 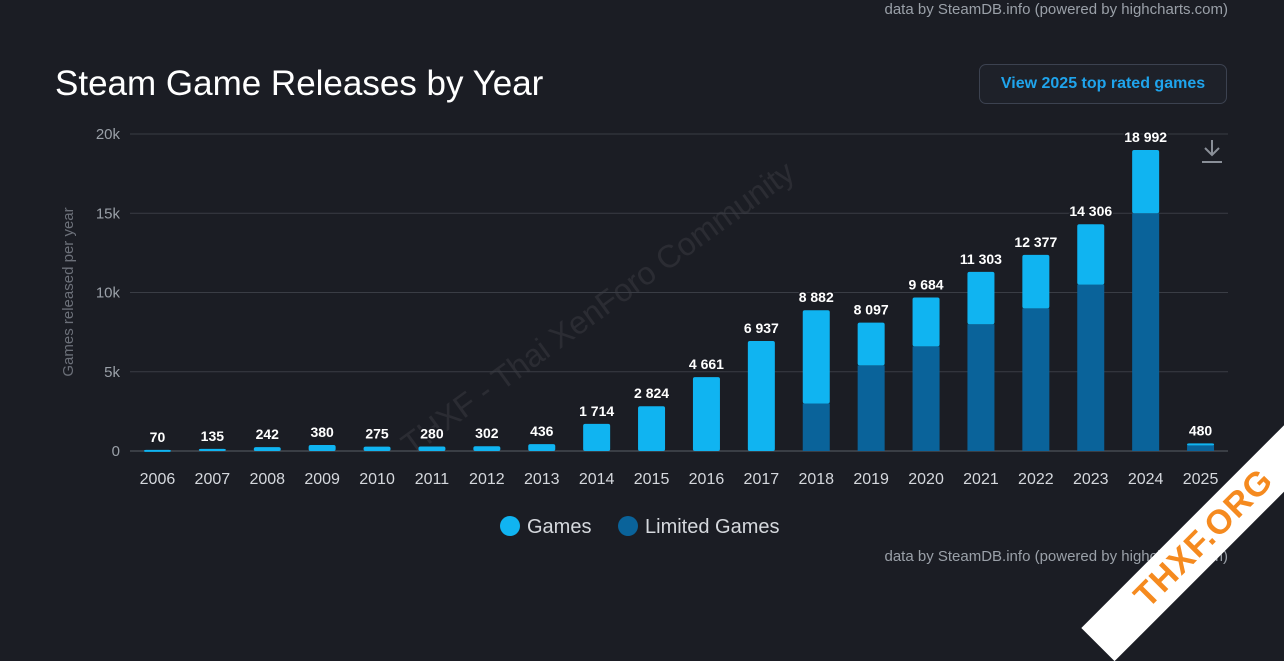 What do you see at coordinates (761, 328) in the screenshot?
I see `data-label: 6 937` at bounding box center [761, 328].